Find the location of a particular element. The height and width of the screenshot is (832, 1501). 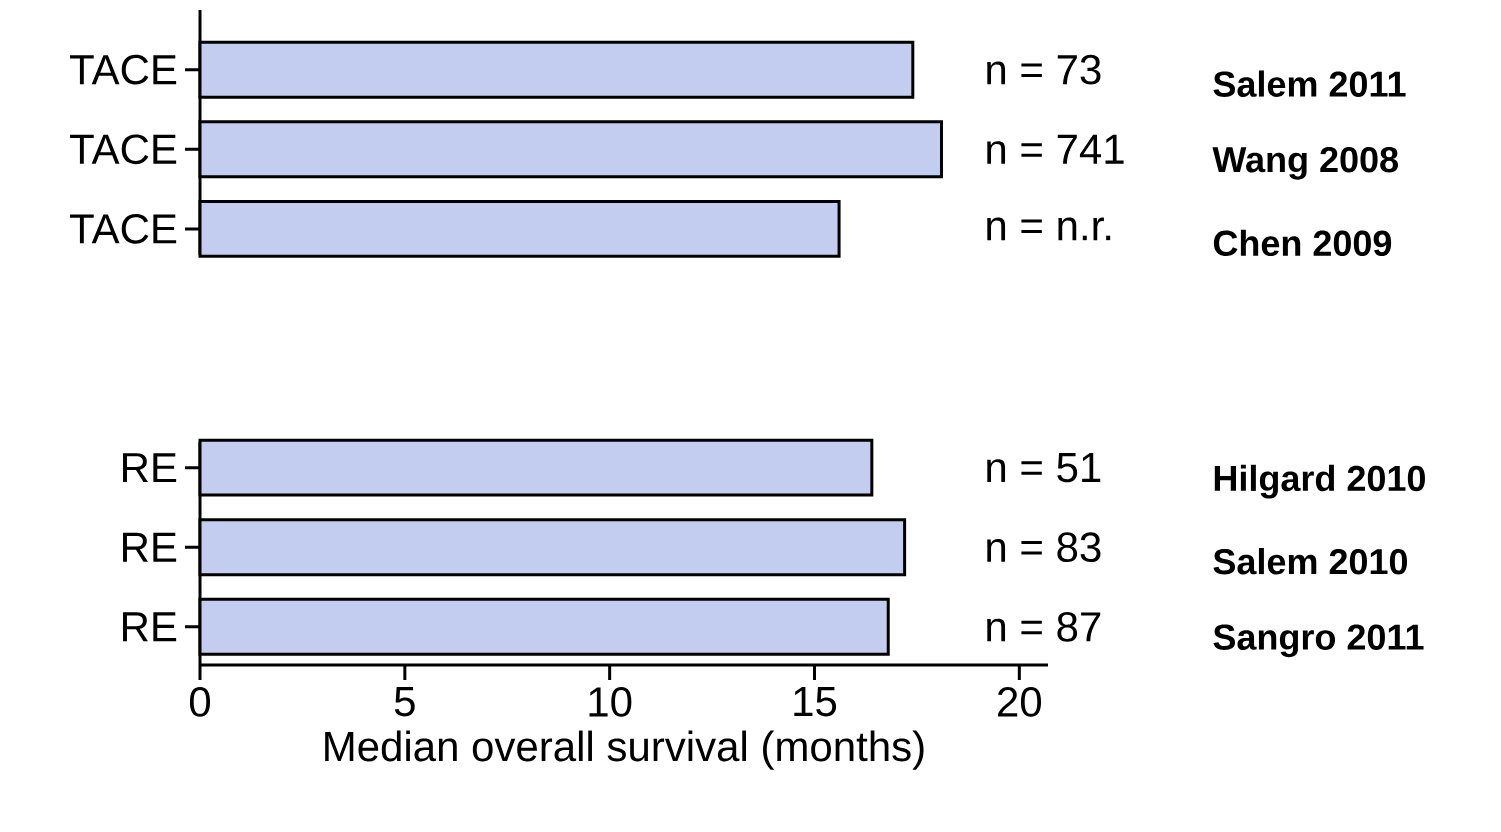

annotation: n = 51 is located at coordinates (1044, 467).